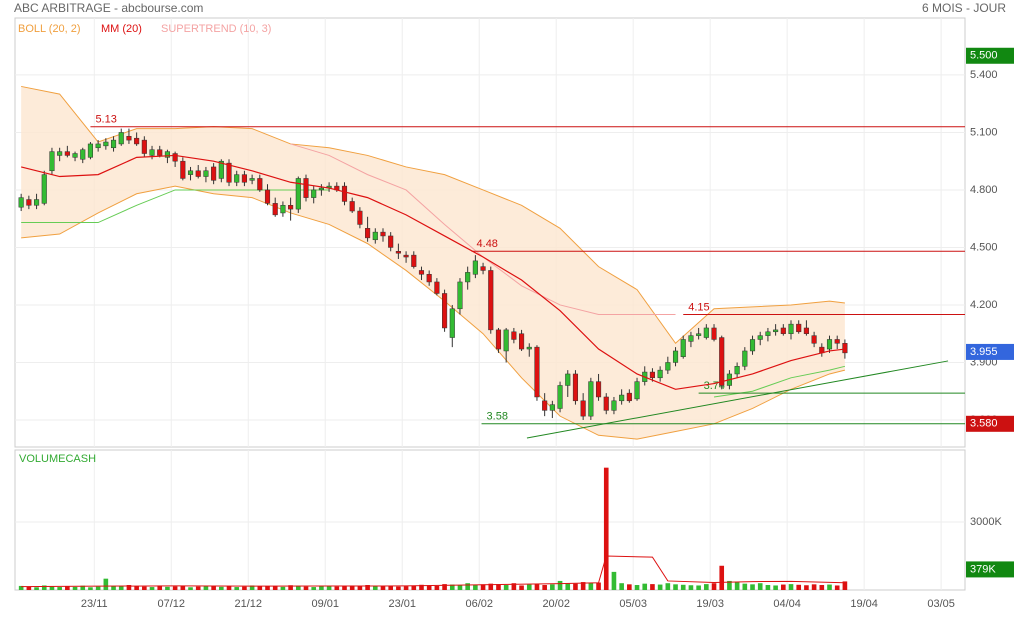 This screenshot has height=619, width=1014. I want to click on pane-title: VOLUMECASH, so click(57, 459).